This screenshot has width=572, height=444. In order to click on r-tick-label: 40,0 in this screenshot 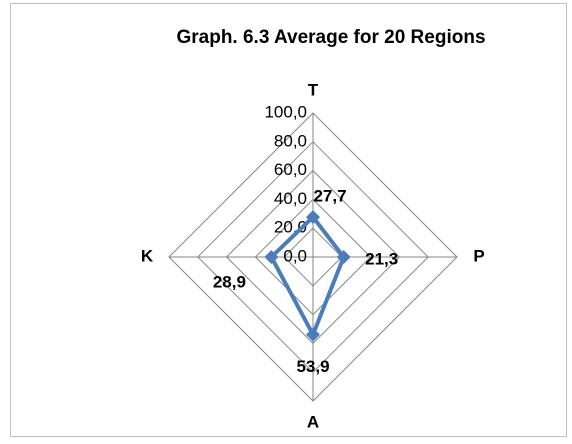, I will do `click(290, 198)`.